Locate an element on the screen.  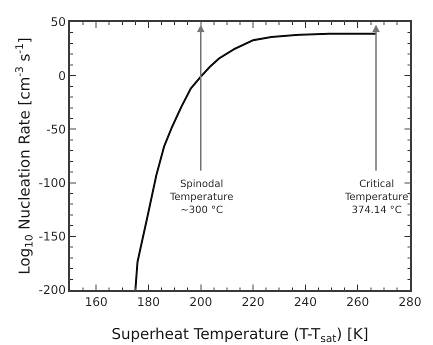
x-tick-label: 240 is located at coordinates (305, 302).